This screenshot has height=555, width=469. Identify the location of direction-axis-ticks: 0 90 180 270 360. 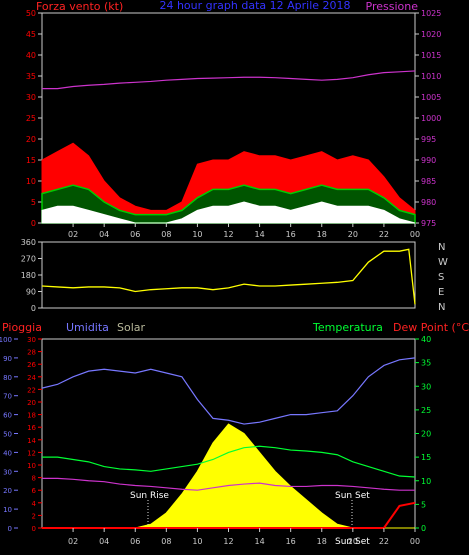
(31, 275).